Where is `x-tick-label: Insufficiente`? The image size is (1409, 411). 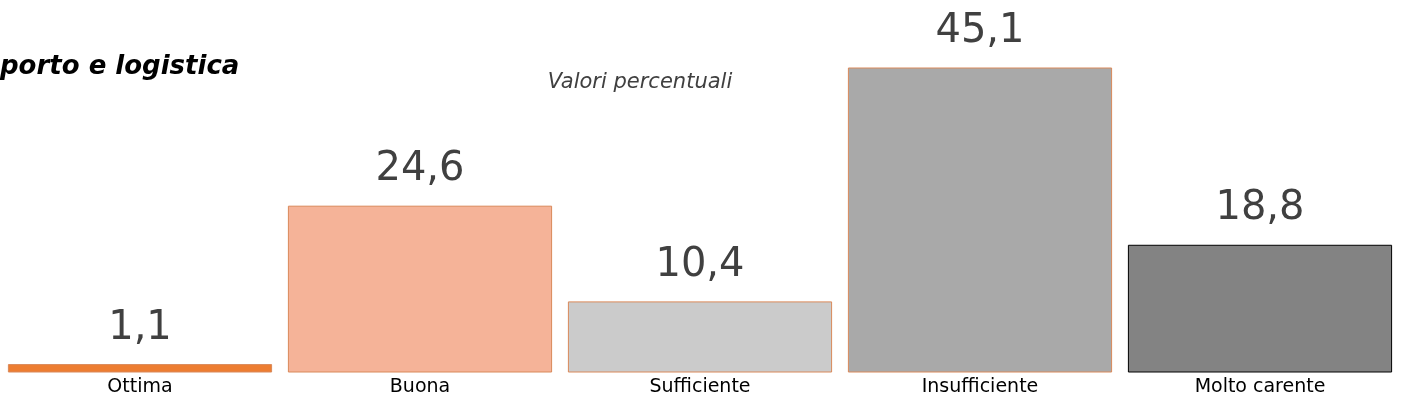 x-tick-label: Insufficiente is located at coordinates (980, 384).